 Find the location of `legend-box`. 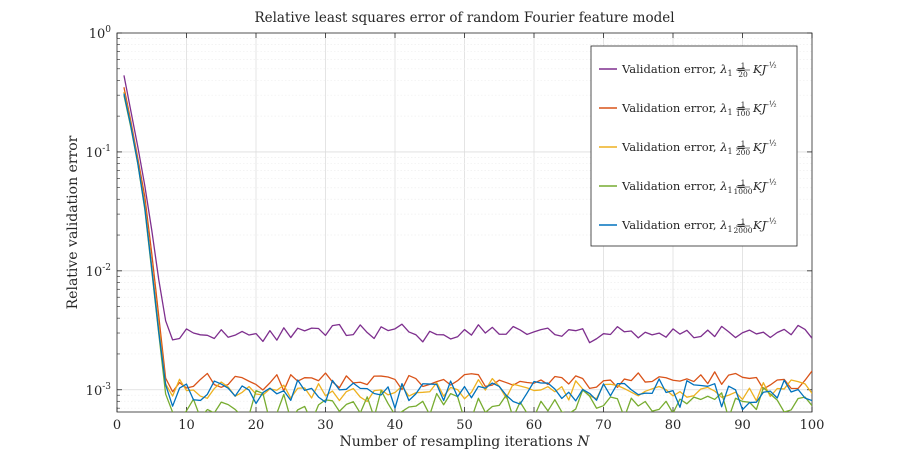

legend-box is located at coordinates (694, 146).